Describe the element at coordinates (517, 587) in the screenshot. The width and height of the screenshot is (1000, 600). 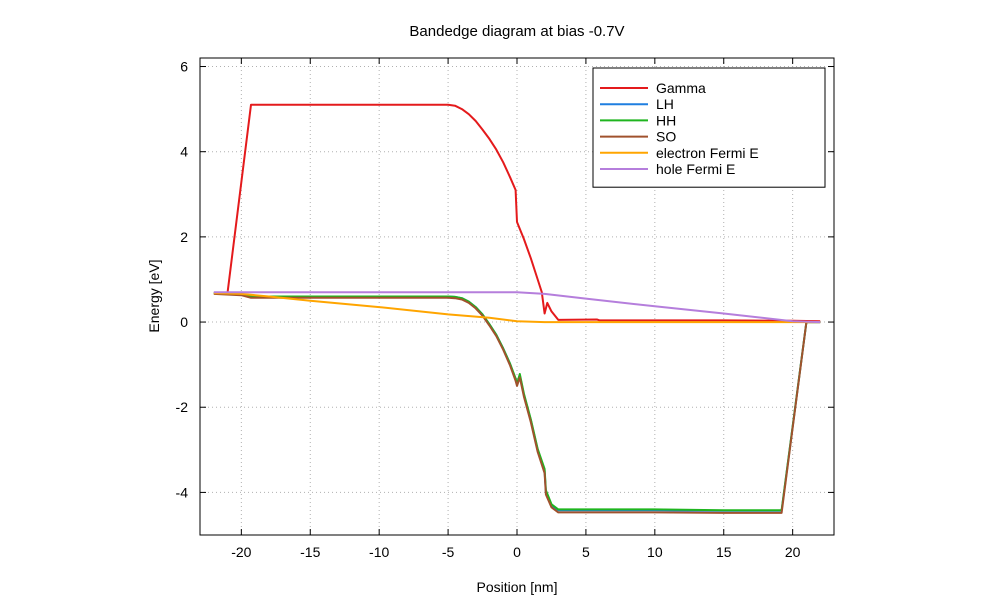
I see `x-axis-label: Position [nm]` at that location.